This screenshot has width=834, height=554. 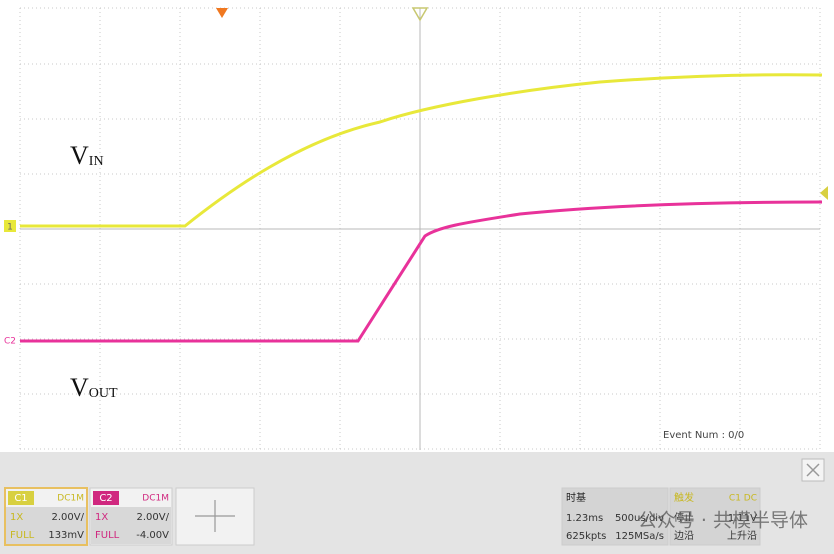 I want to click on c1-marker-text: 1, so click(x=10, y=228).